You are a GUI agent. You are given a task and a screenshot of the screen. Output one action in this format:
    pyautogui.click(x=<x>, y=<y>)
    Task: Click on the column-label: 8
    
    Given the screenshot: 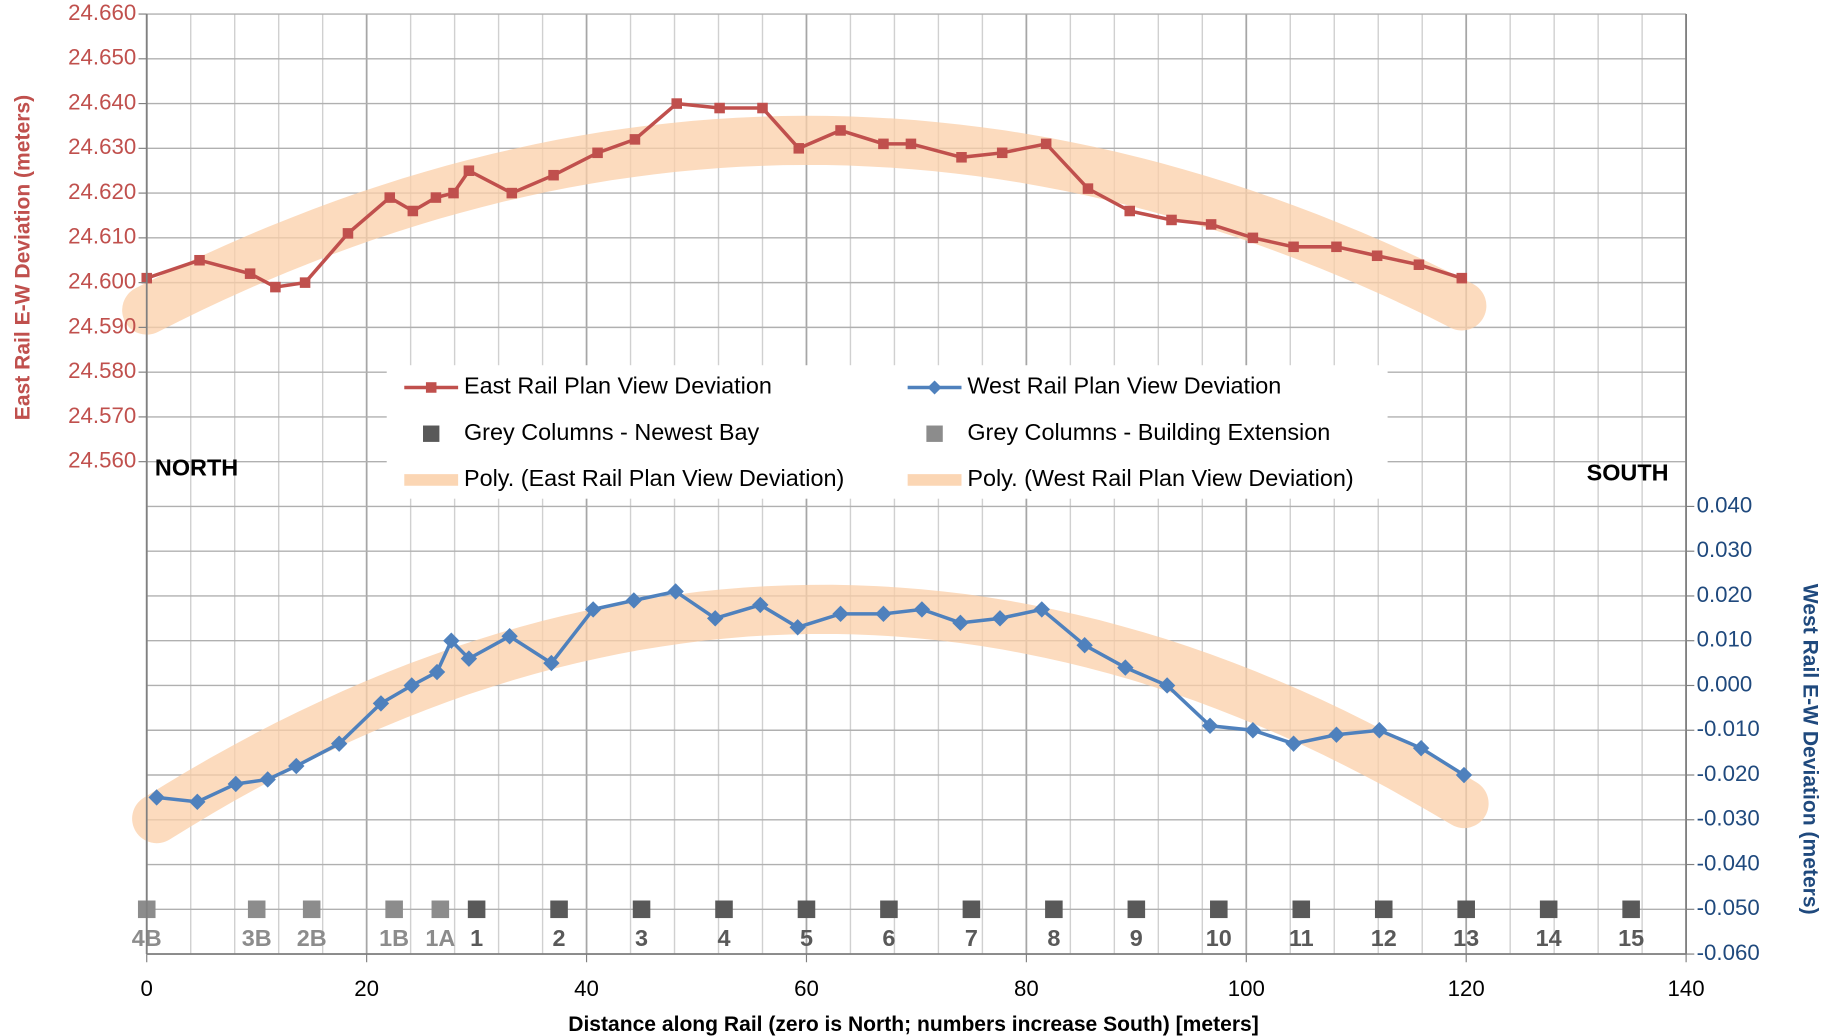 What is the action you would take?
    pyautogui.click(x=1053, y=938)
    